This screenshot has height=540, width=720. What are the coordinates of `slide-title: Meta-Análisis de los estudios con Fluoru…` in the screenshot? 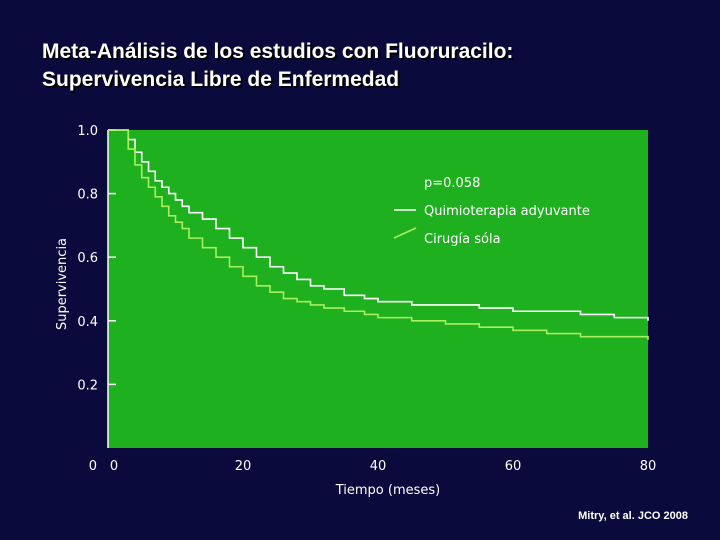 It's located at (277, 66).